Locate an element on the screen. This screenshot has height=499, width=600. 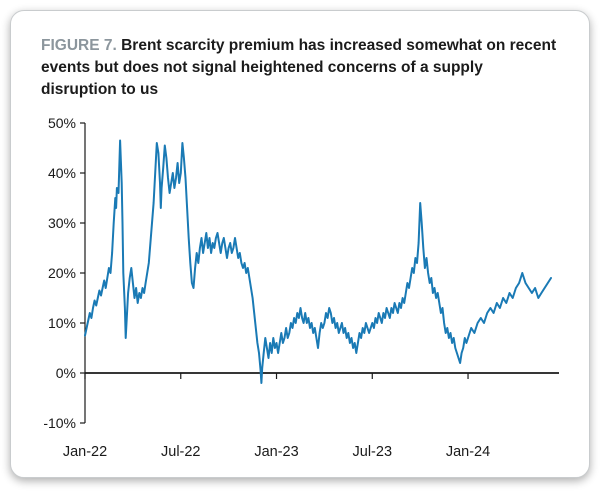
figure-label: FIGURE 7. is located at coordinates (79, 45).